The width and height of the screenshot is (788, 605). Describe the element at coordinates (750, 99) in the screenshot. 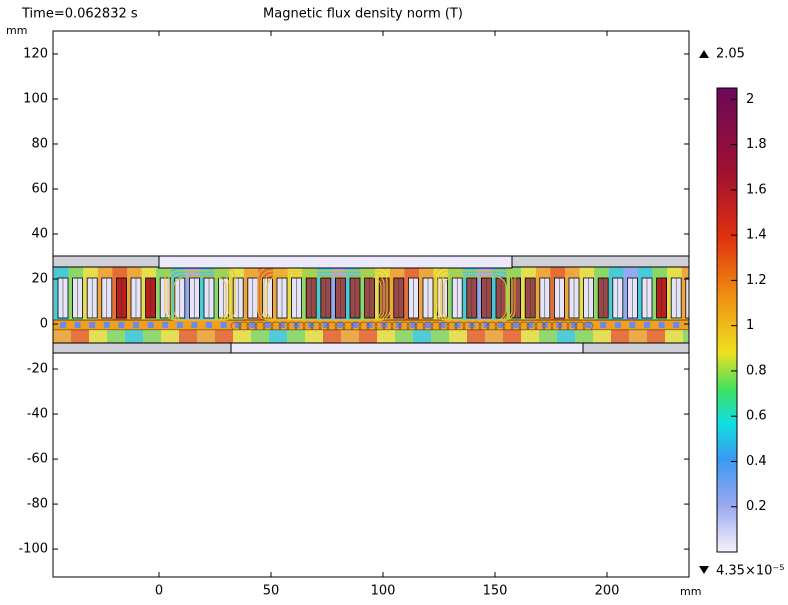

I see `colorbar-tick-label: 2` at that location.